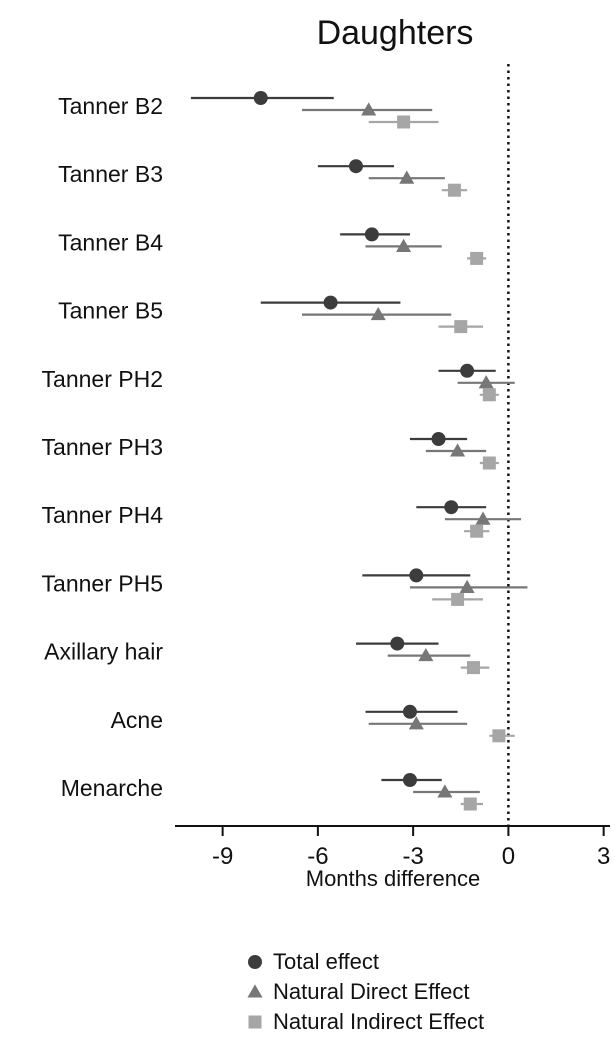 The height and width of the screenshot is (1056, 615). What do you see at coordinates (110, 106) in the screenshot?
I see `category-label: Tanner B2` at bounding box center [110, 106].